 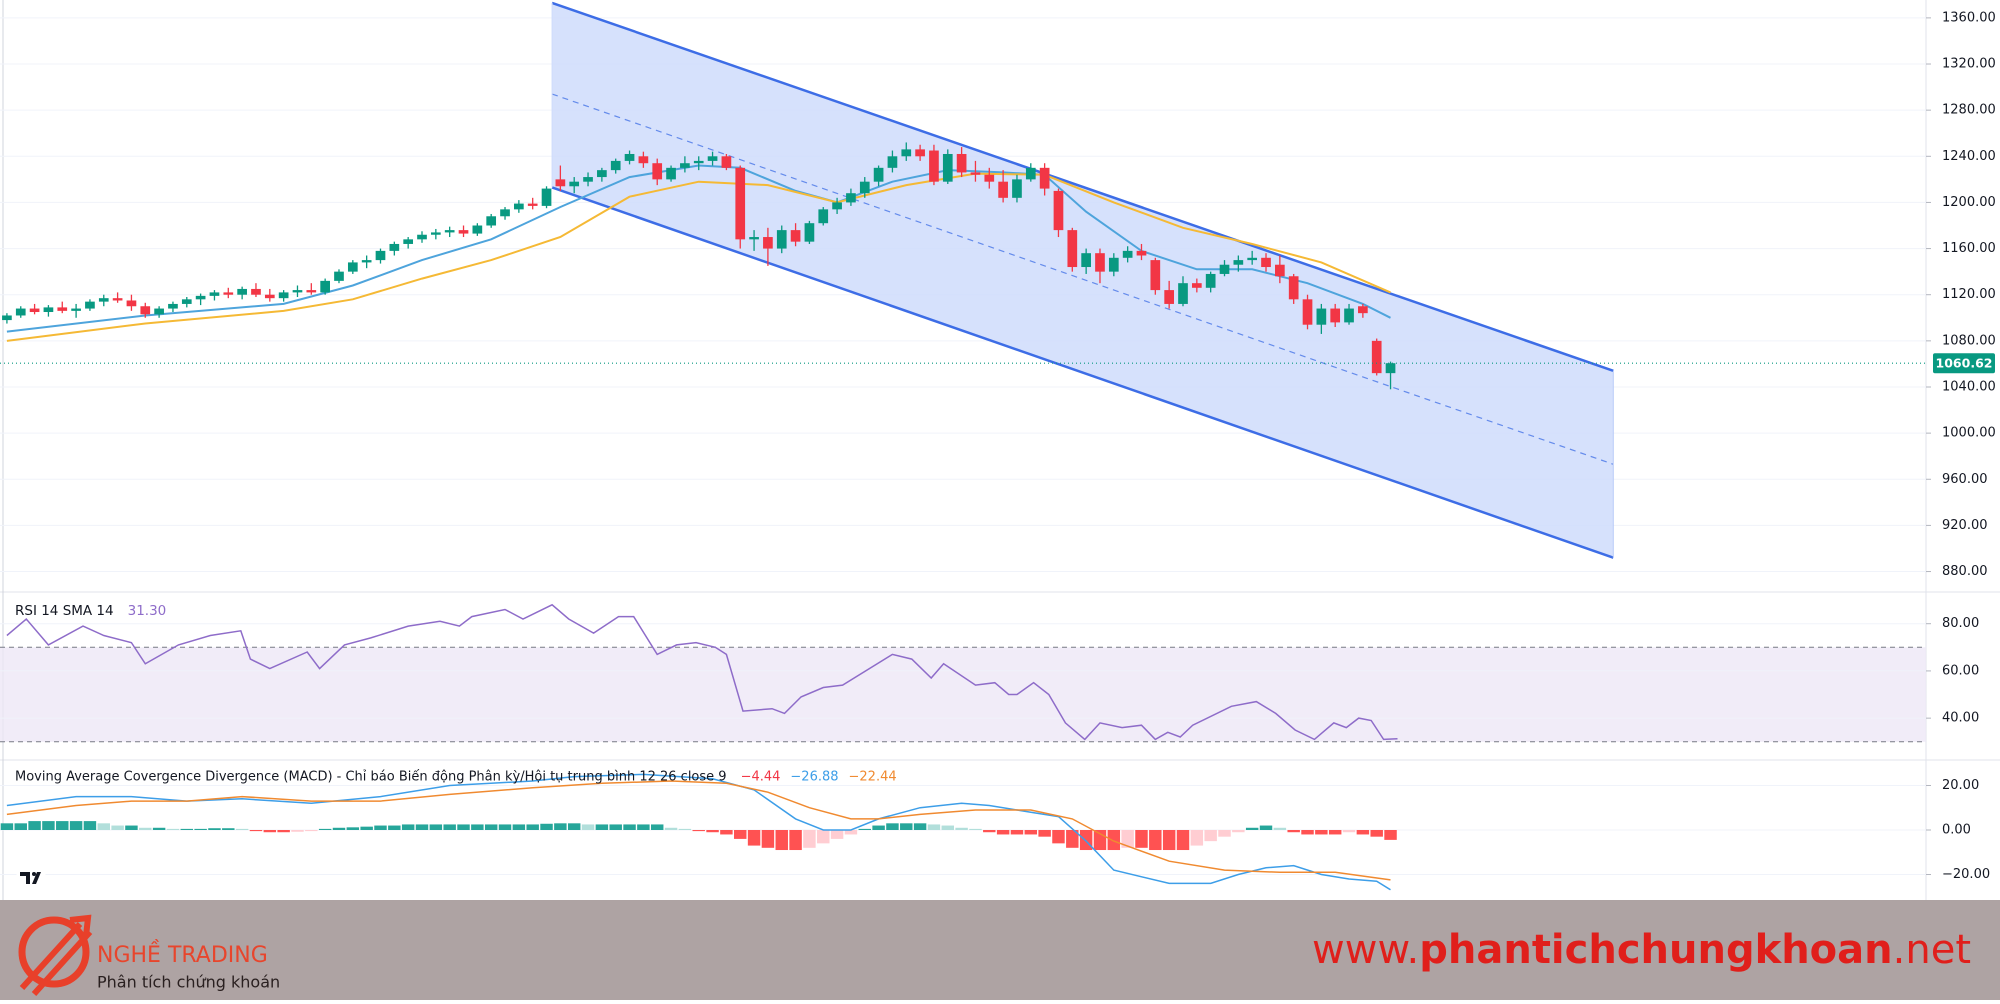 What do you see at coordinates (761, 777) in the screenshot?
I see `indicator-value: −4.44` at bounding box center [761, 777].